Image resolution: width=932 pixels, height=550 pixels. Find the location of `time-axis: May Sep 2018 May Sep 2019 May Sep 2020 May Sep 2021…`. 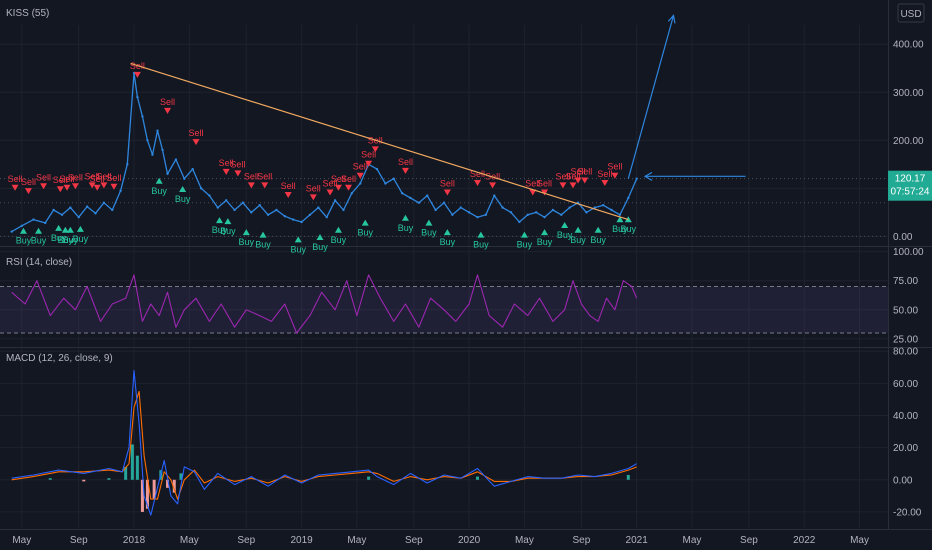

time-axis: May Sep 2018 May Sep 2019 May Sep 2020 May Sep 2021… is located at coordinates (440, 540).